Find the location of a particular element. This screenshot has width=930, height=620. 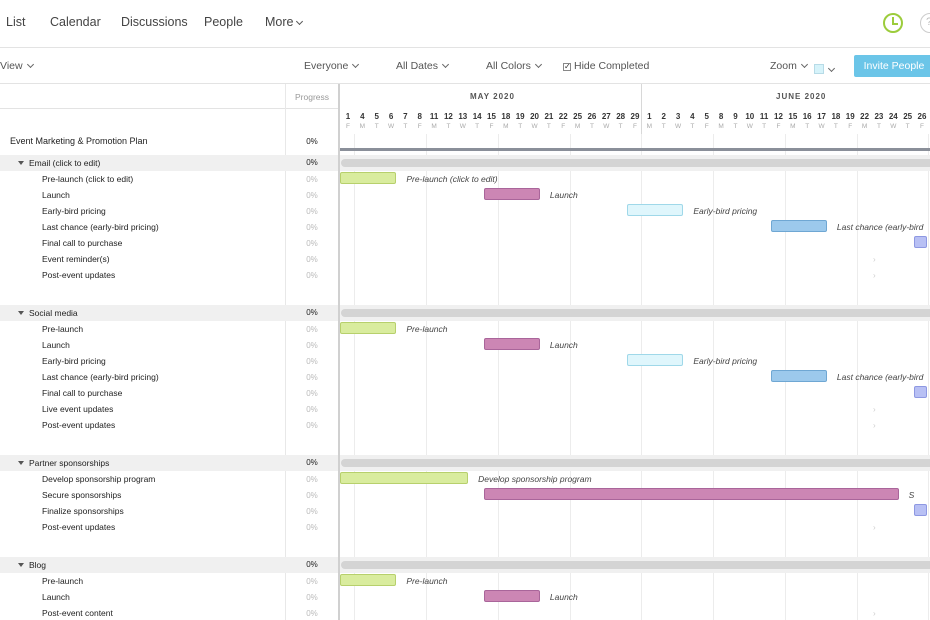

nav-tab-more: More is located at coordinates (284, 22).